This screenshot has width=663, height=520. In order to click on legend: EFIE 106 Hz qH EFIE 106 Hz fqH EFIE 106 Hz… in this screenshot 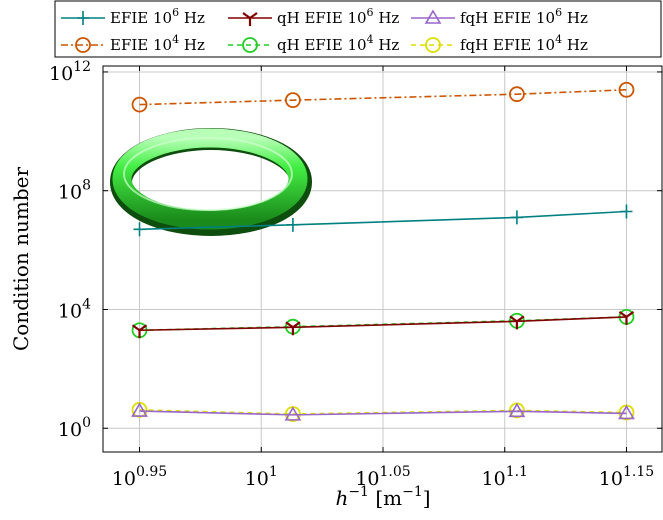, I will do `click(358, 29)`.